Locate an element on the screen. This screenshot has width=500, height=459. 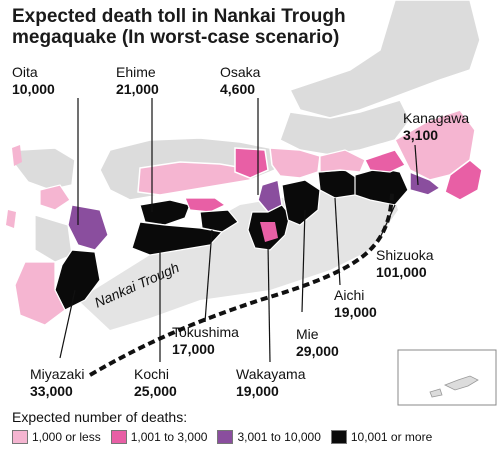
label-value: 21,000 is located at coordinates (137, 89).